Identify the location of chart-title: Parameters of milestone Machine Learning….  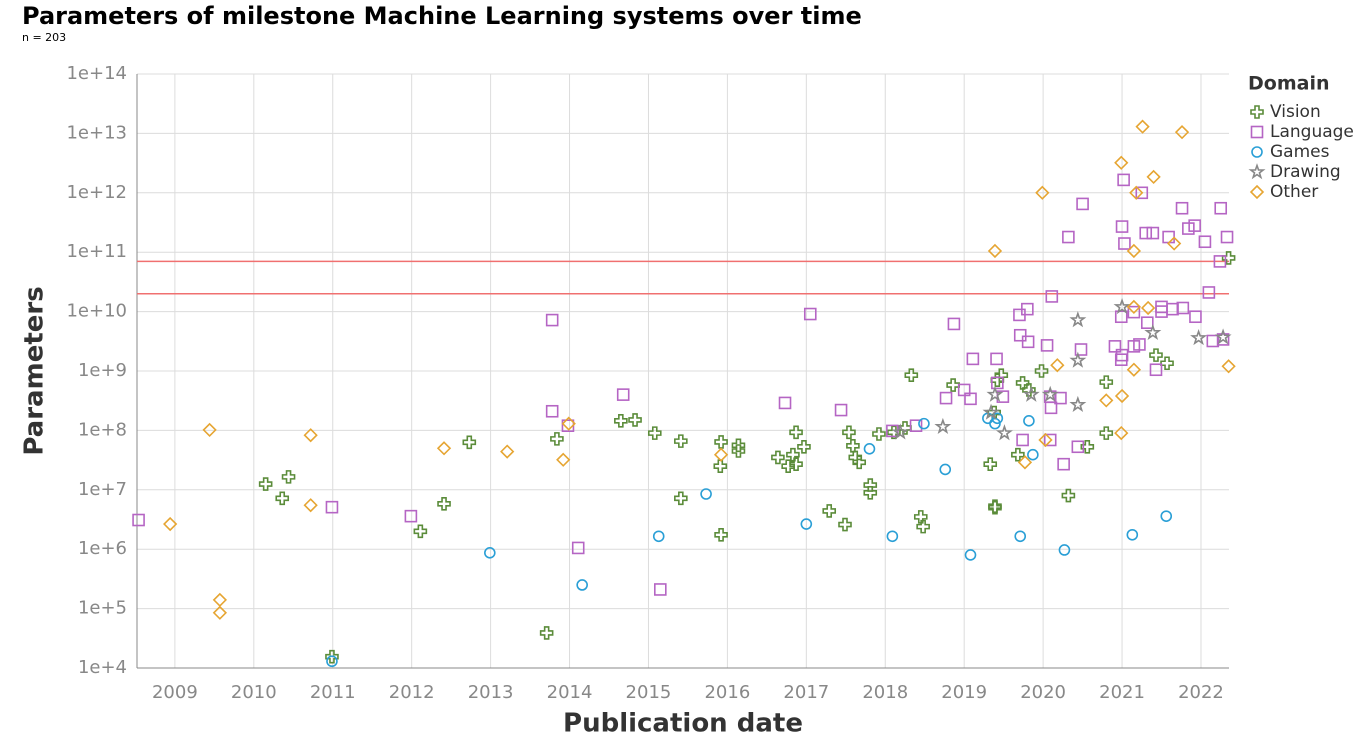
(442, 16).